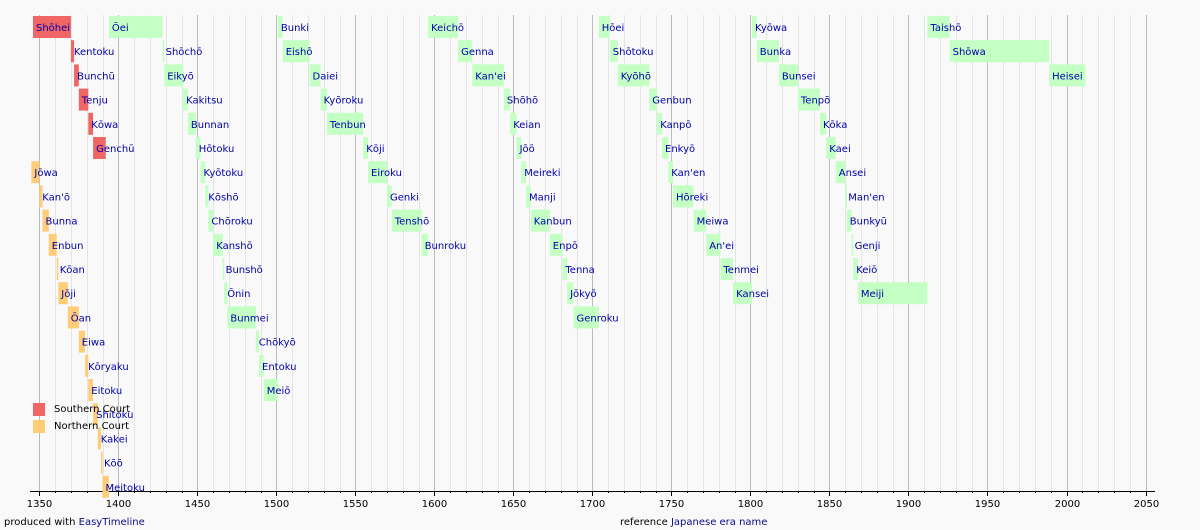 This screenshot has width=1200, height=530. I want to click on era-label: Hōtoku, so click(217, 149).